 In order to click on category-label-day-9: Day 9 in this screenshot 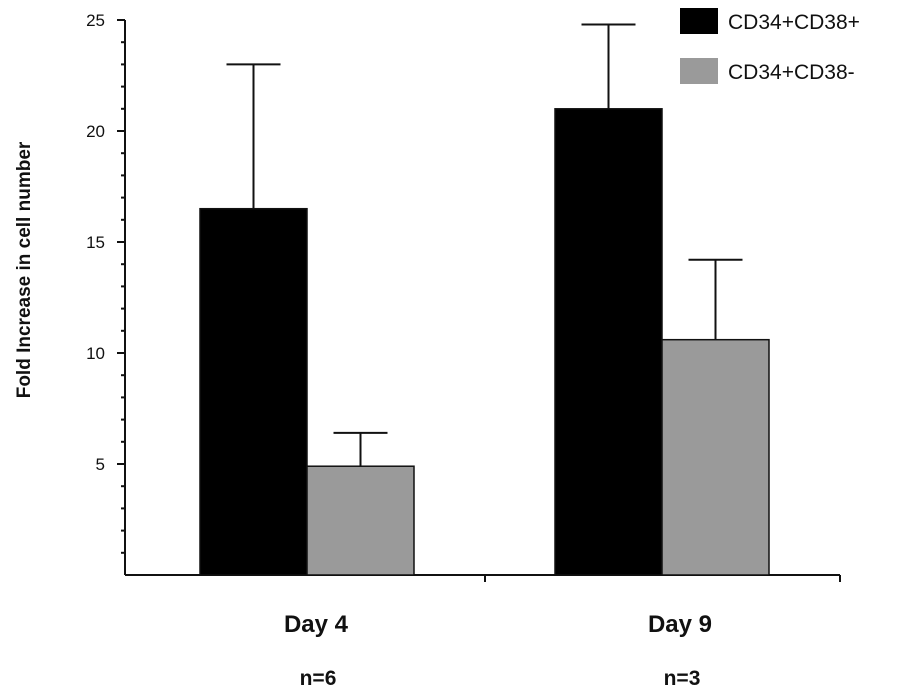, I will do `click(680, 624)`.